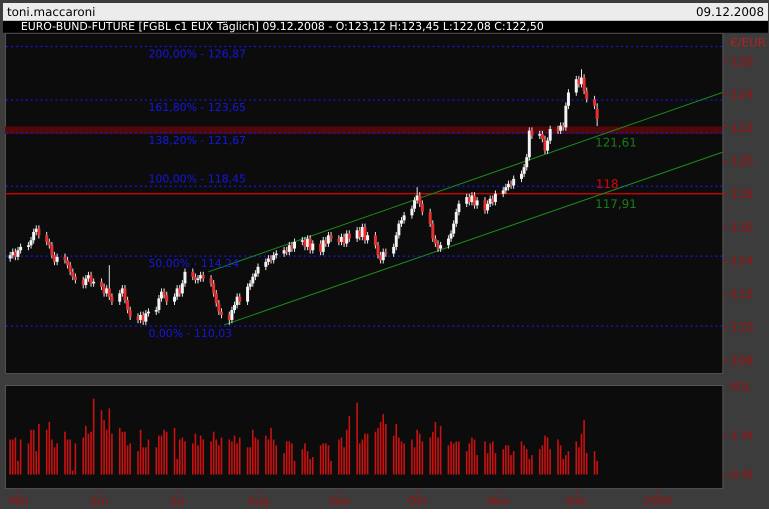  Describe the element at coordinates (730, 11) in the screenshot. I see `text: 09.12.2008` at that location.